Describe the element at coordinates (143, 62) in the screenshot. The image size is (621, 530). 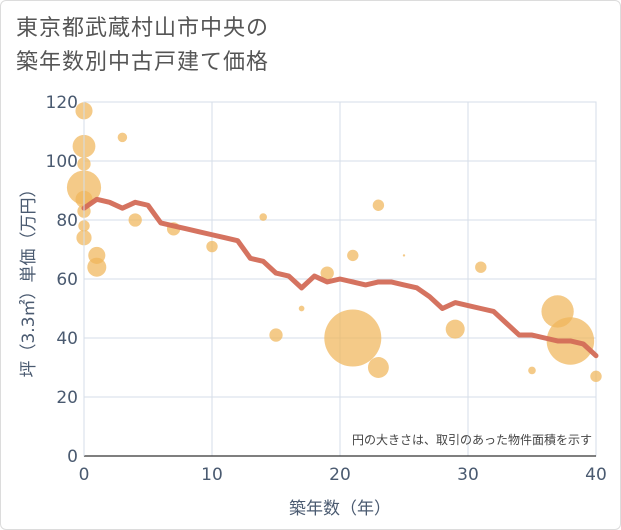
I see `chart-title-line2: 築年数別中古戸建て価格` at that location.